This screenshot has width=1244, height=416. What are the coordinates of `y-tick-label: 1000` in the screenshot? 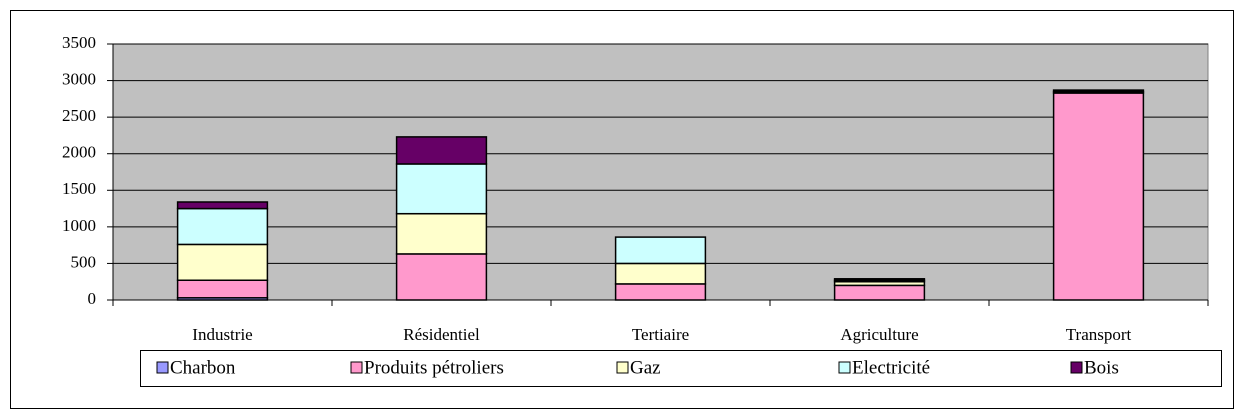 It's located at (79, 225).